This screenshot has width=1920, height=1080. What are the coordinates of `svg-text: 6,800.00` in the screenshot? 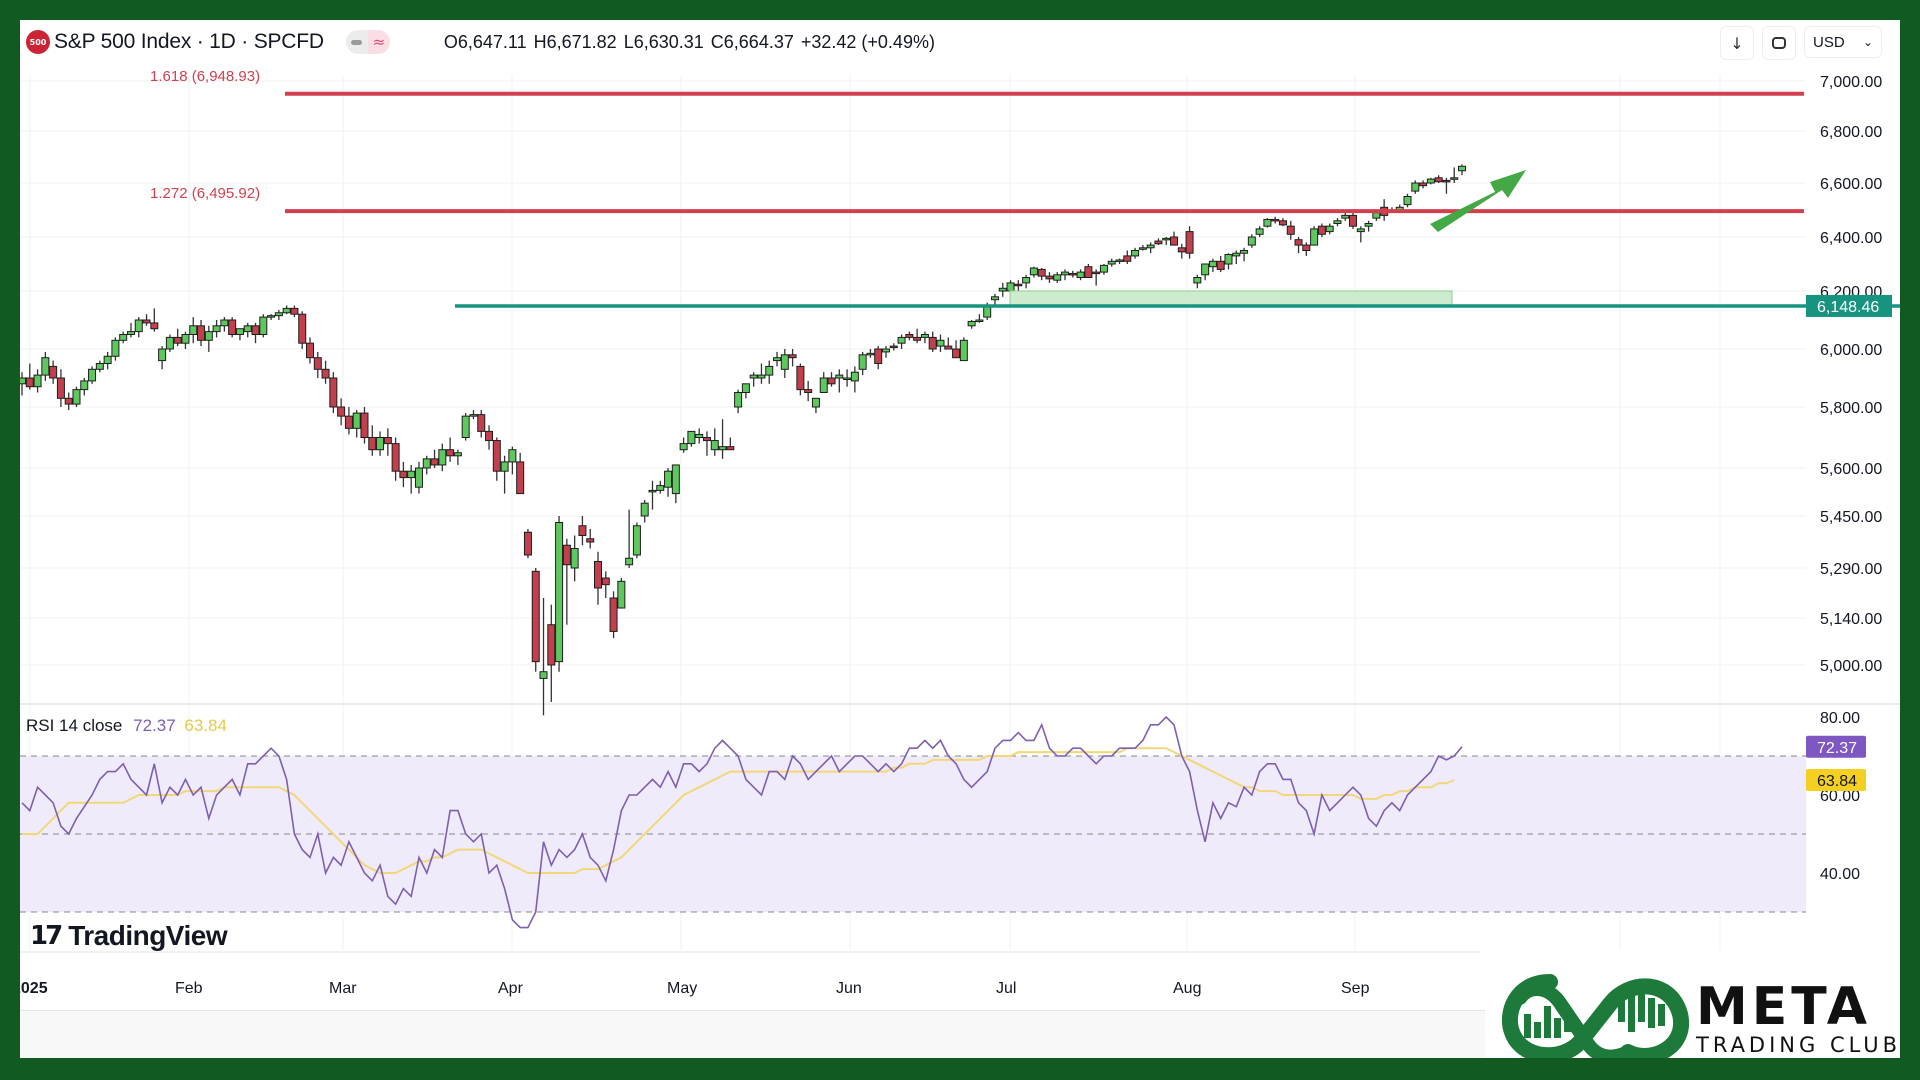 It's located at (1851, 132).